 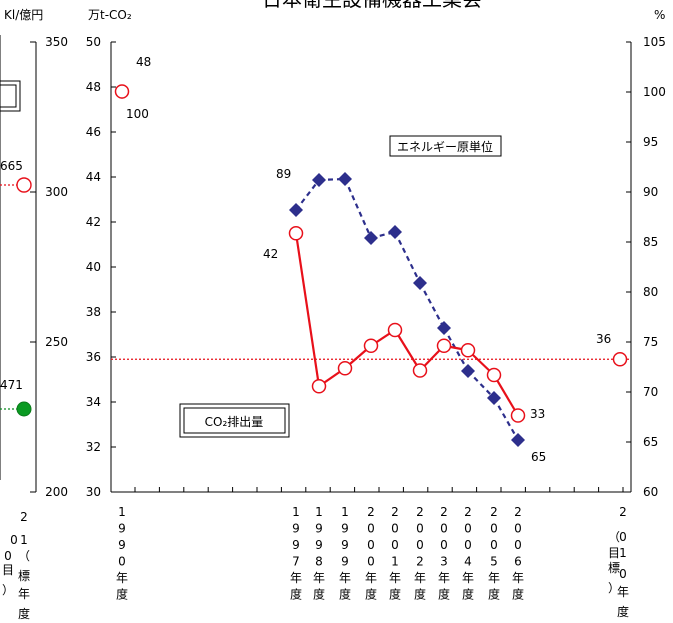 What do you see at coordinates (93, 42) in the screenshot?
I see `left-tick-label: 50` at bounding box center [93, 42].